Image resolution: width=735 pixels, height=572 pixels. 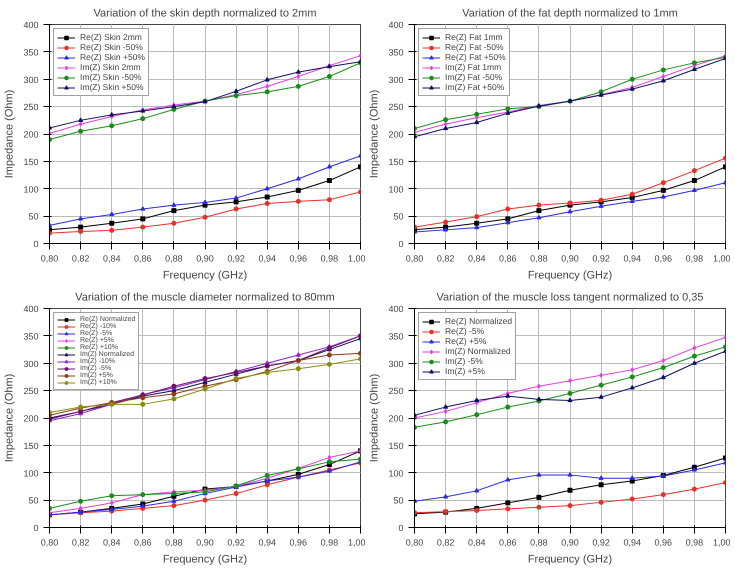 I want to click on chart-title: Variation of the fat depth normalized to 1mm, so click(x=570, y=14).